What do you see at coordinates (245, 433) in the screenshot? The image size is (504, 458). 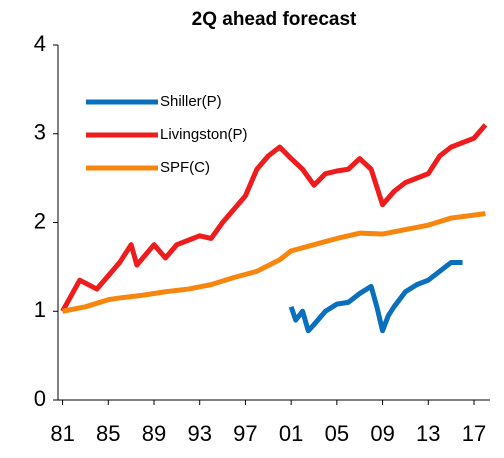 I see `x-tick-label: 97` at bounding box center [245, 433].